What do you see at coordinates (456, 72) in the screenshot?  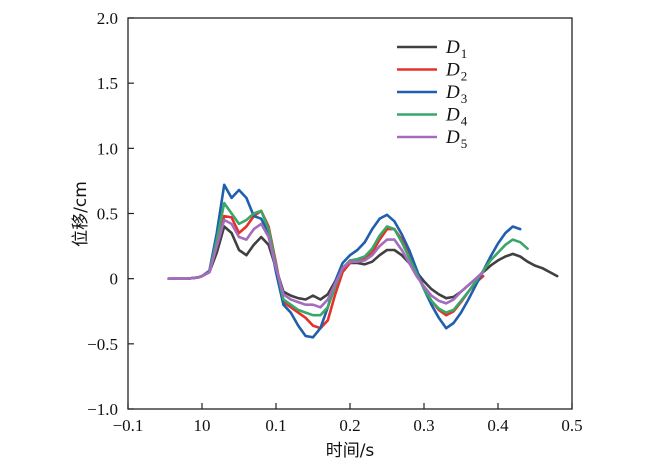 I see `legend-label-d2: D2` at bounding box center [456, 72].